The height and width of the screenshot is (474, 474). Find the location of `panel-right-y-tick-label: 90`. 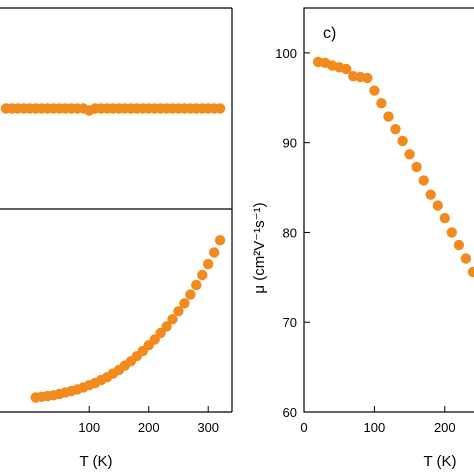

panel-right-y-tick-label: 90 is located at coordinates (290, 143).